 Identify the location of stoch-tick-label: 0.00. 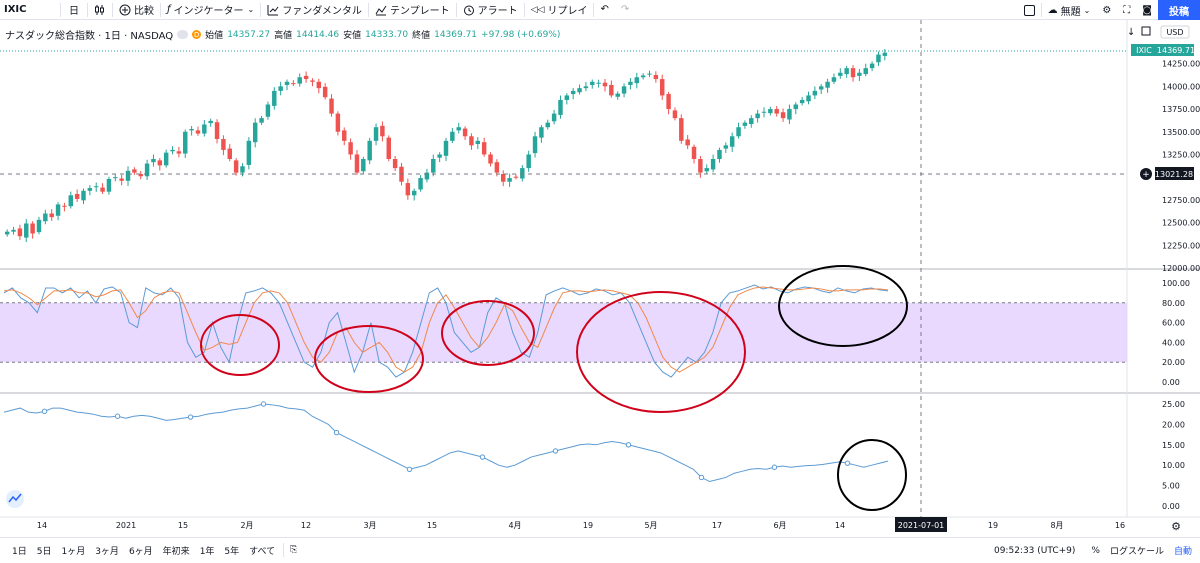
(1171, 382).